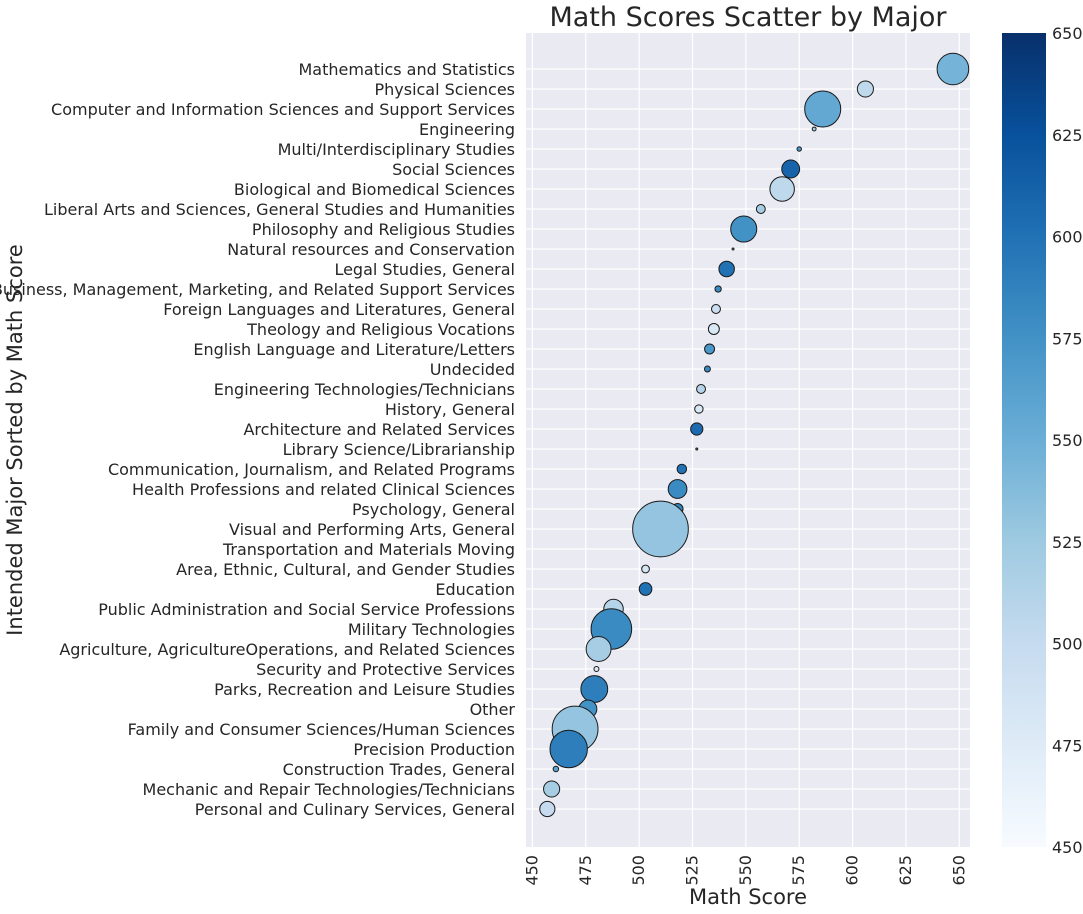  I want to click on x-axis-title: Math Score, so click(748, 897).